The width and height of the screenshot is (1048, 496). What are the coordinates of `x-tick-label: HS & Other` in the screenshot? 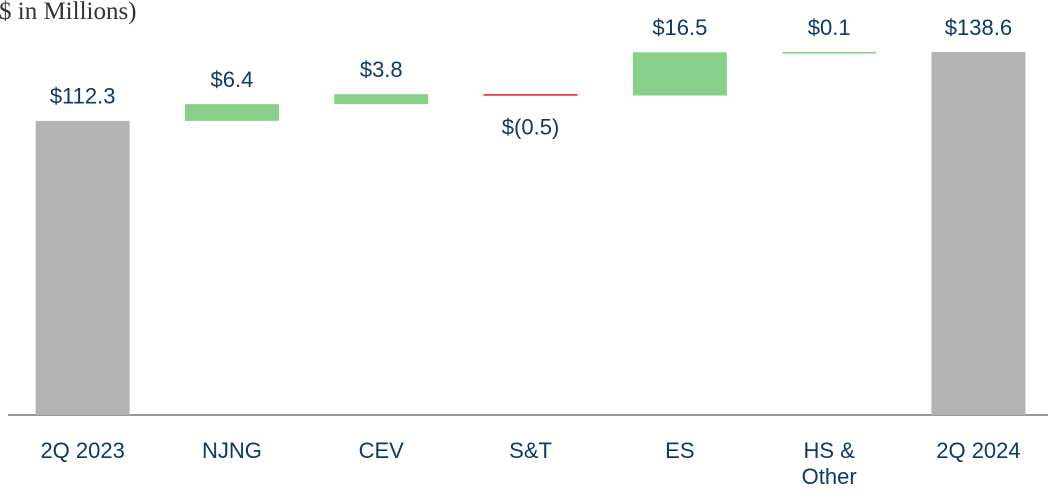 It's located at (829, 463).